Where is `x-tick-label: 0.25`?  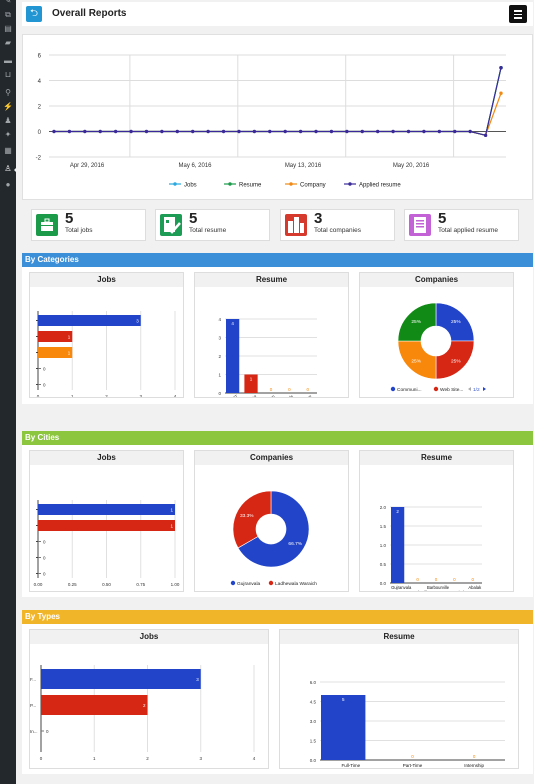 x-tick-label: 0.25 is located at coordinates (72, 584).